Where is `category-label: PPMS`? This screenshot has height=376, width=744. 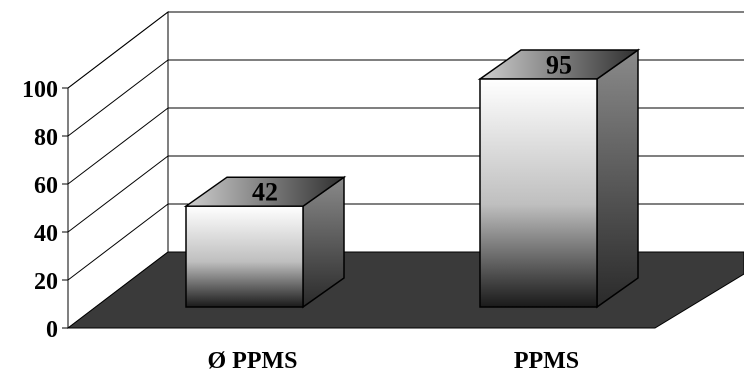 category-label: PPMS is located at coordinates (546, 361).